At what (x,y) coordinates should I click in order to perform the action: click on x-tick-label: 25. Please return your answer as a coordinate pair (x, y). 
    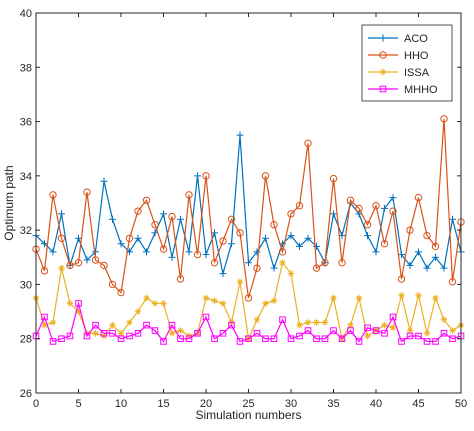
    Looking at the image, I should click on (248, 404).